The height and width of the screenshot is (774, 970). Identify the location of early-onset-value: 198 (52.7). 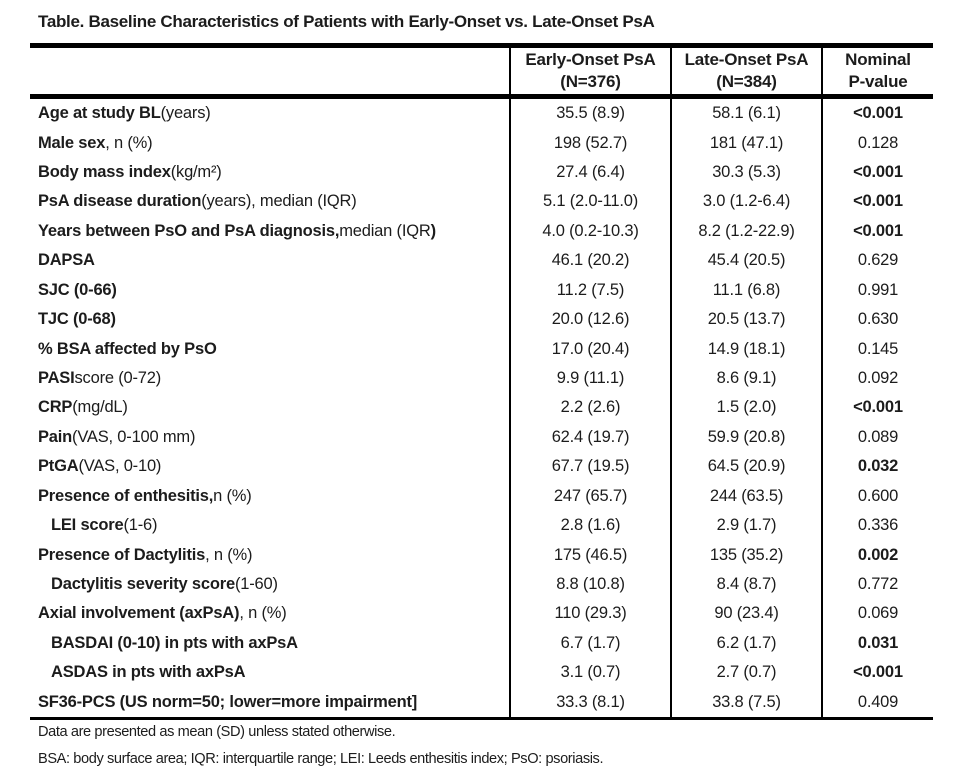
(589, 143).